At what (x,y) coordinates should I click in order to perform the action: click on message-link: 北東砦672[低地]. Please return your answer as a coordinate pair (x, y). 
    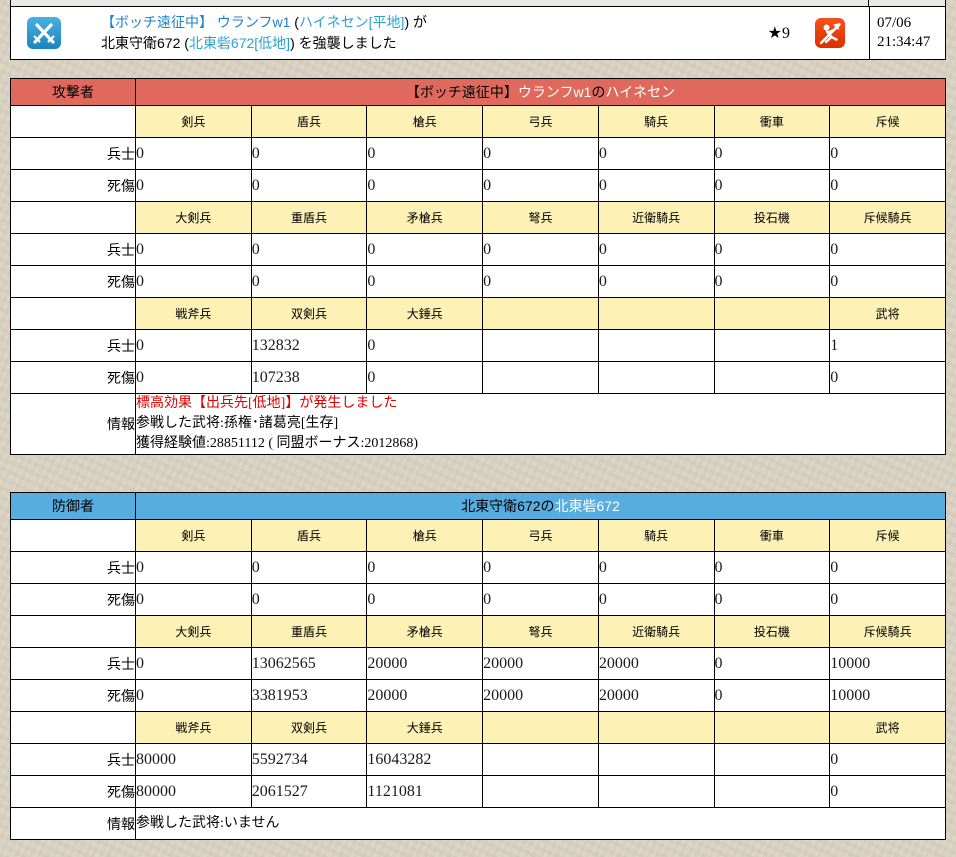
    Looking at the image, I should click on (239, 43).